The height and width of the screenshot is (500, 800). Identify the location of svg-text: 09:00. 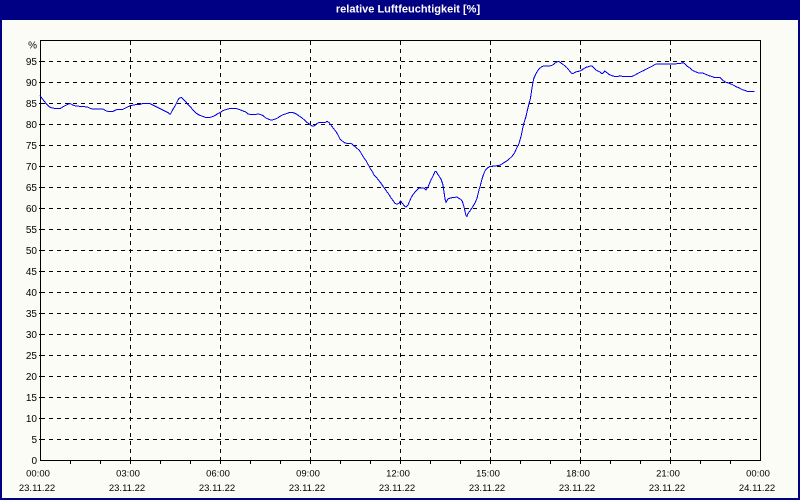
(308, 474).